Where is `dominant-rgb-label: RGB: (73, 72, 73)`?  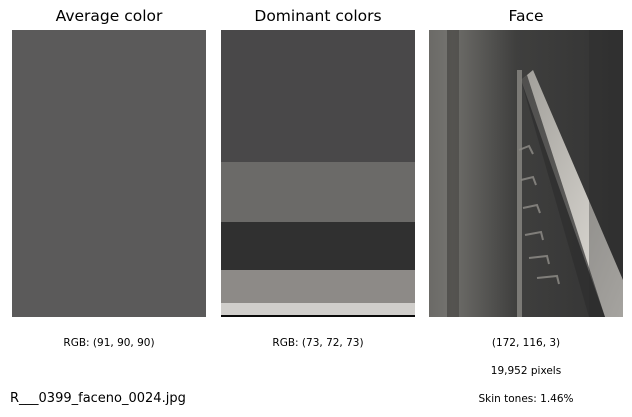 dominant-rgb-label: RGB: (73, 72, 73) is located at coordinates (318, 343).